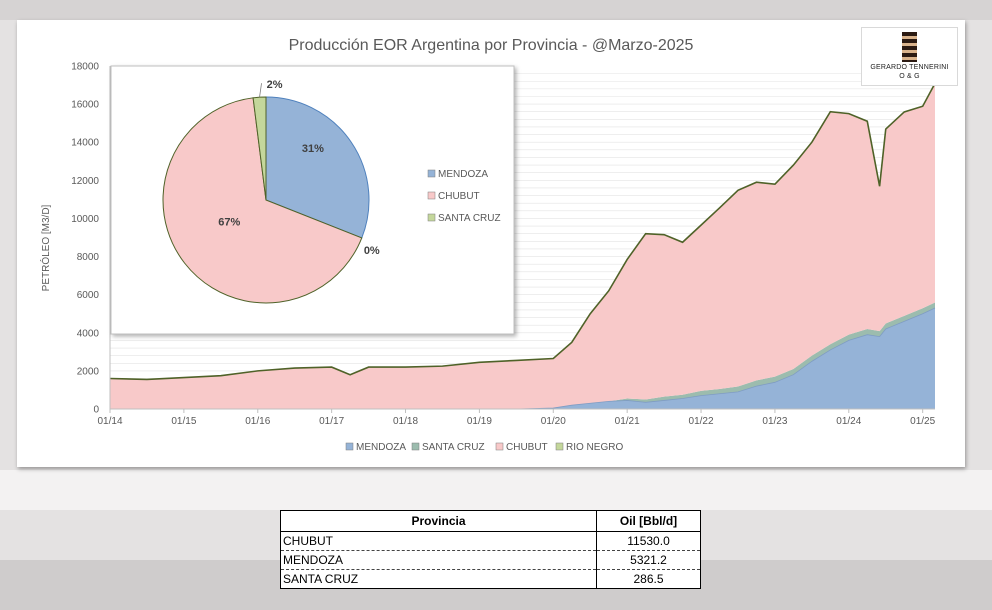  What do you see at coordinates (109, 421) in the screenshot?
I see `x-tick-label: 01/14` at bounding box center [109, 421].